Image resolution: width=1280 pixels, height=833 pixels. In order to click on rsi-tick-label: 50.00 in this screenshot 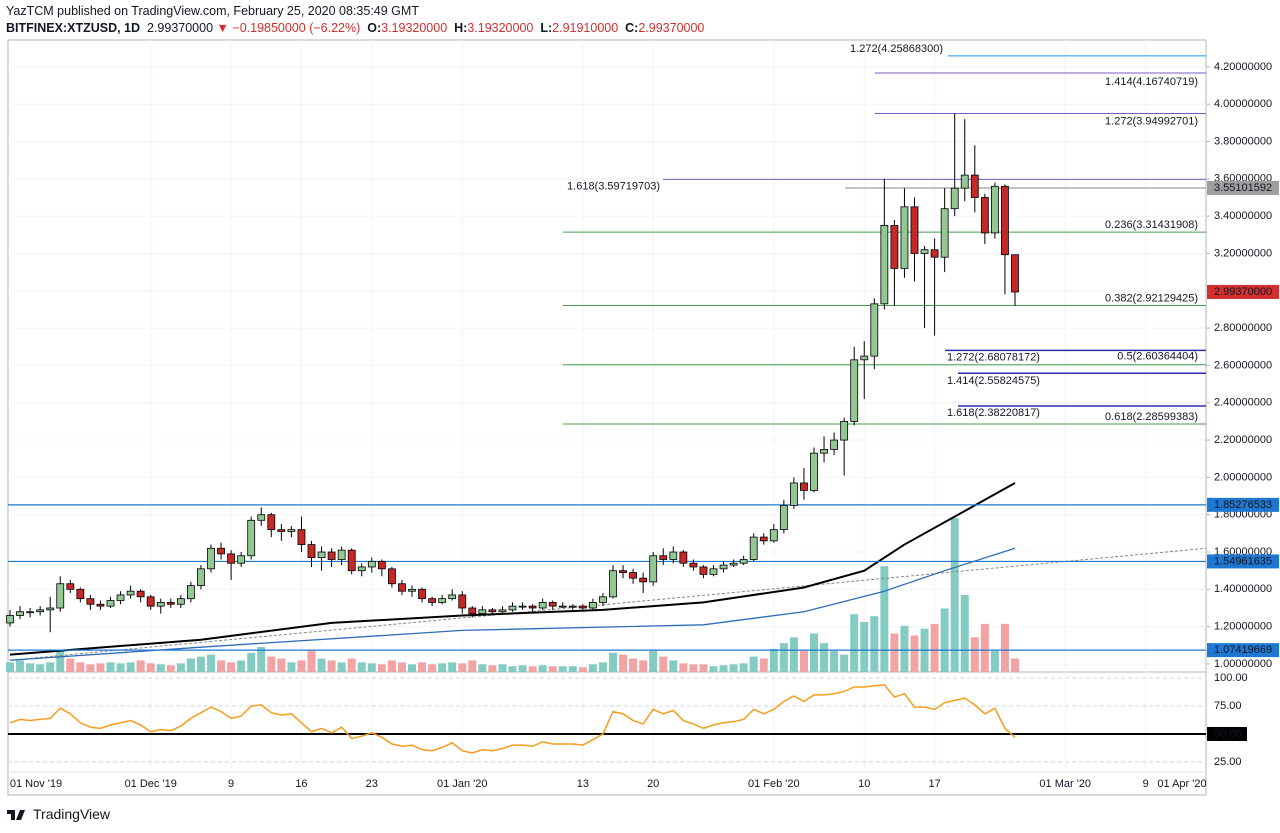, I will do `click(1228, 734)`.